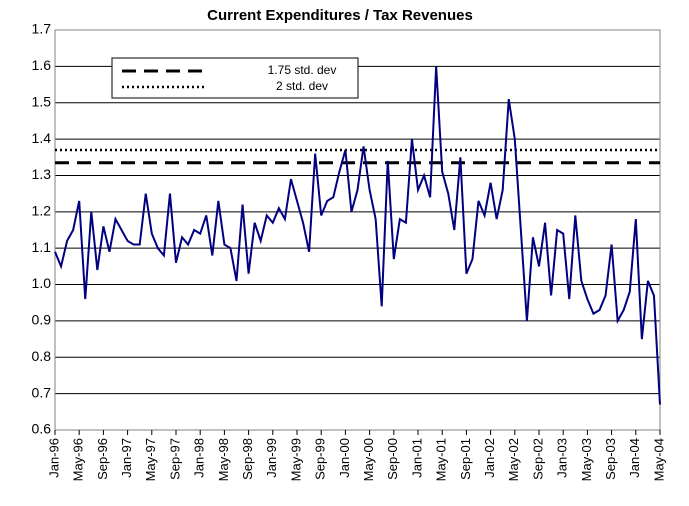  I want to click on y-tick-label: 0.9, so click(42, 320).